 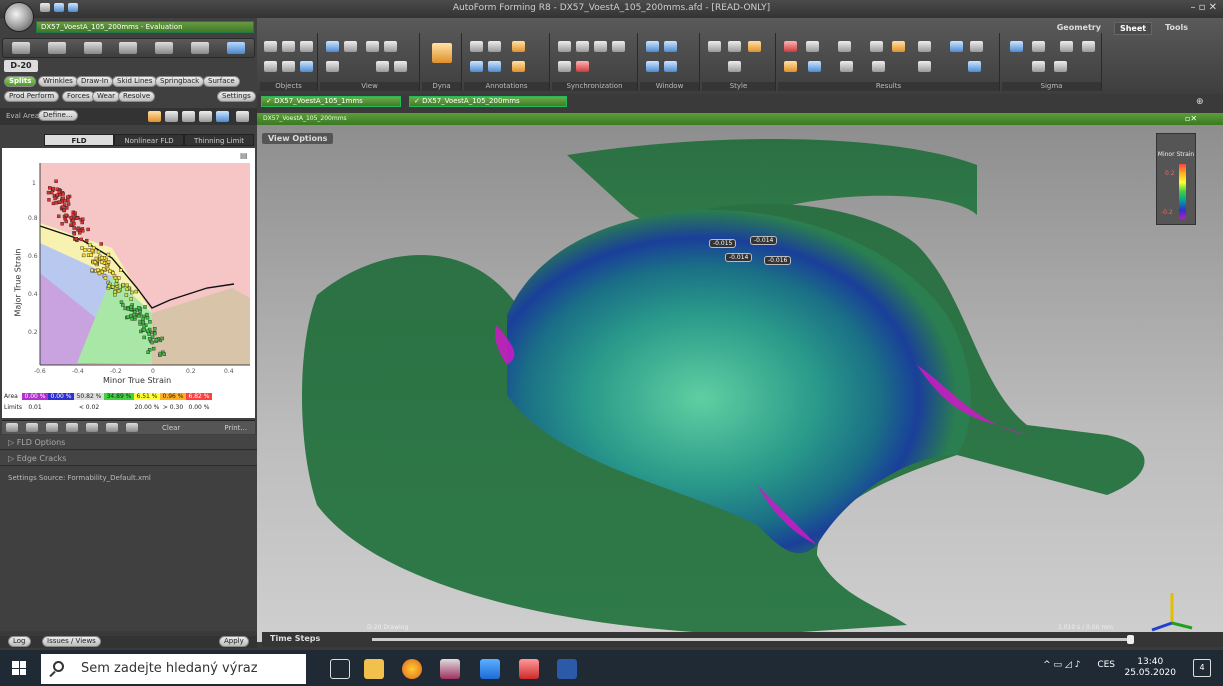 I want to click on tab-wear: Wear, so click(x=106, y=96).